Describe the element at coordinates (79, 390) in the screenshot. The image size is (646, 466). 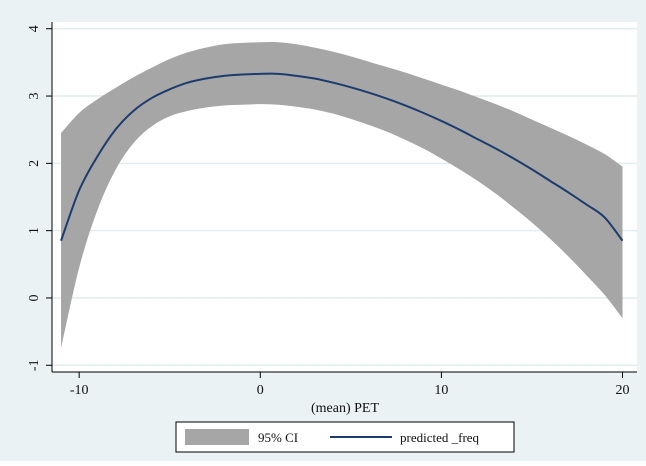
I see `x-tick-label: -10` at that location.